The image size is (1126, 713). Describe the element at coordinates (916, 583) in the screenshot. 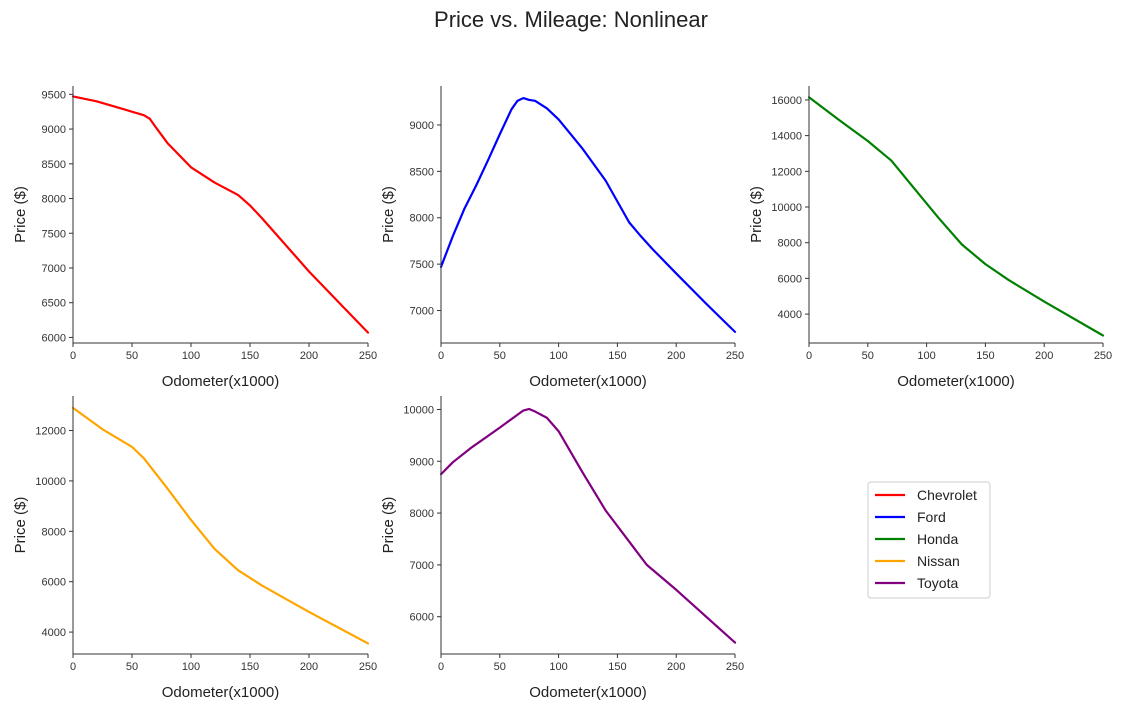

I see `legend-item-toyota: Toyota` at that location.